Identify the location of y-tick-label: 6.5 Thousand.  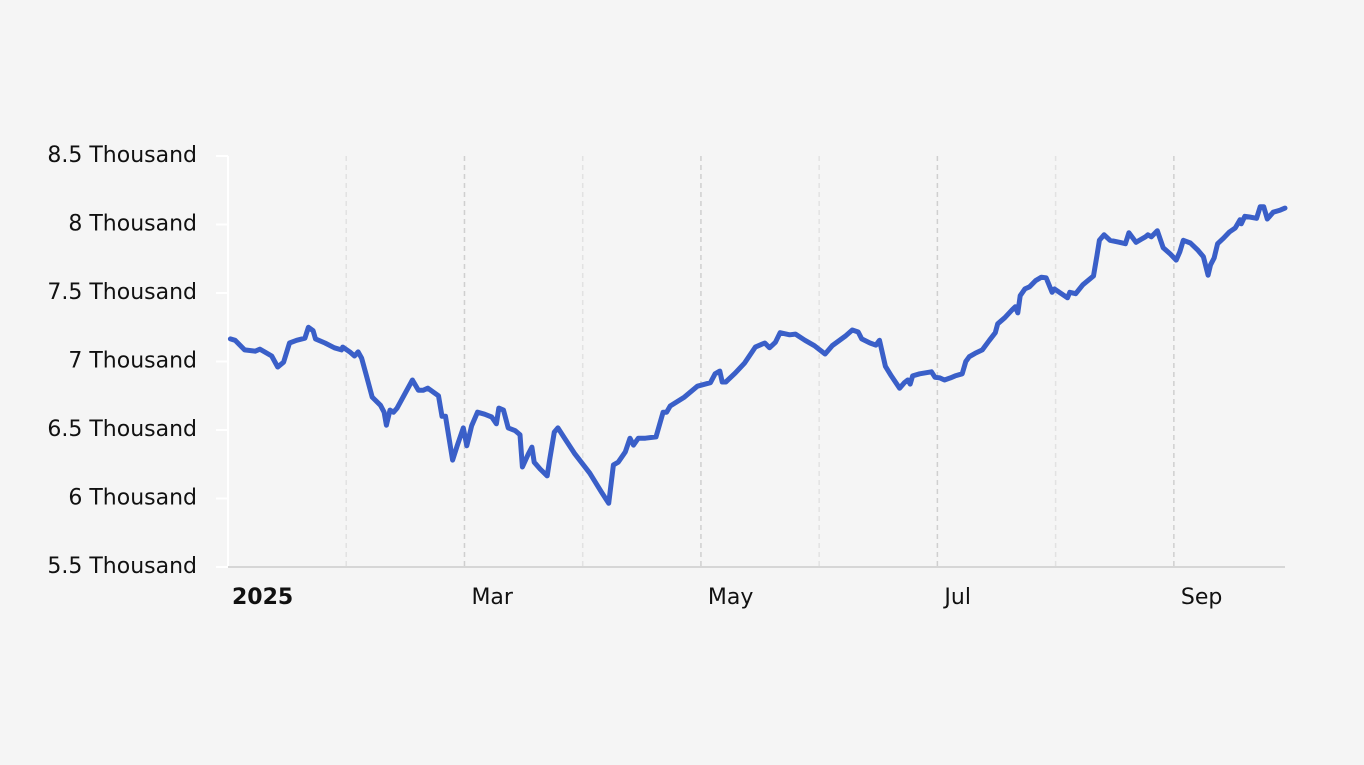
(122, 429).